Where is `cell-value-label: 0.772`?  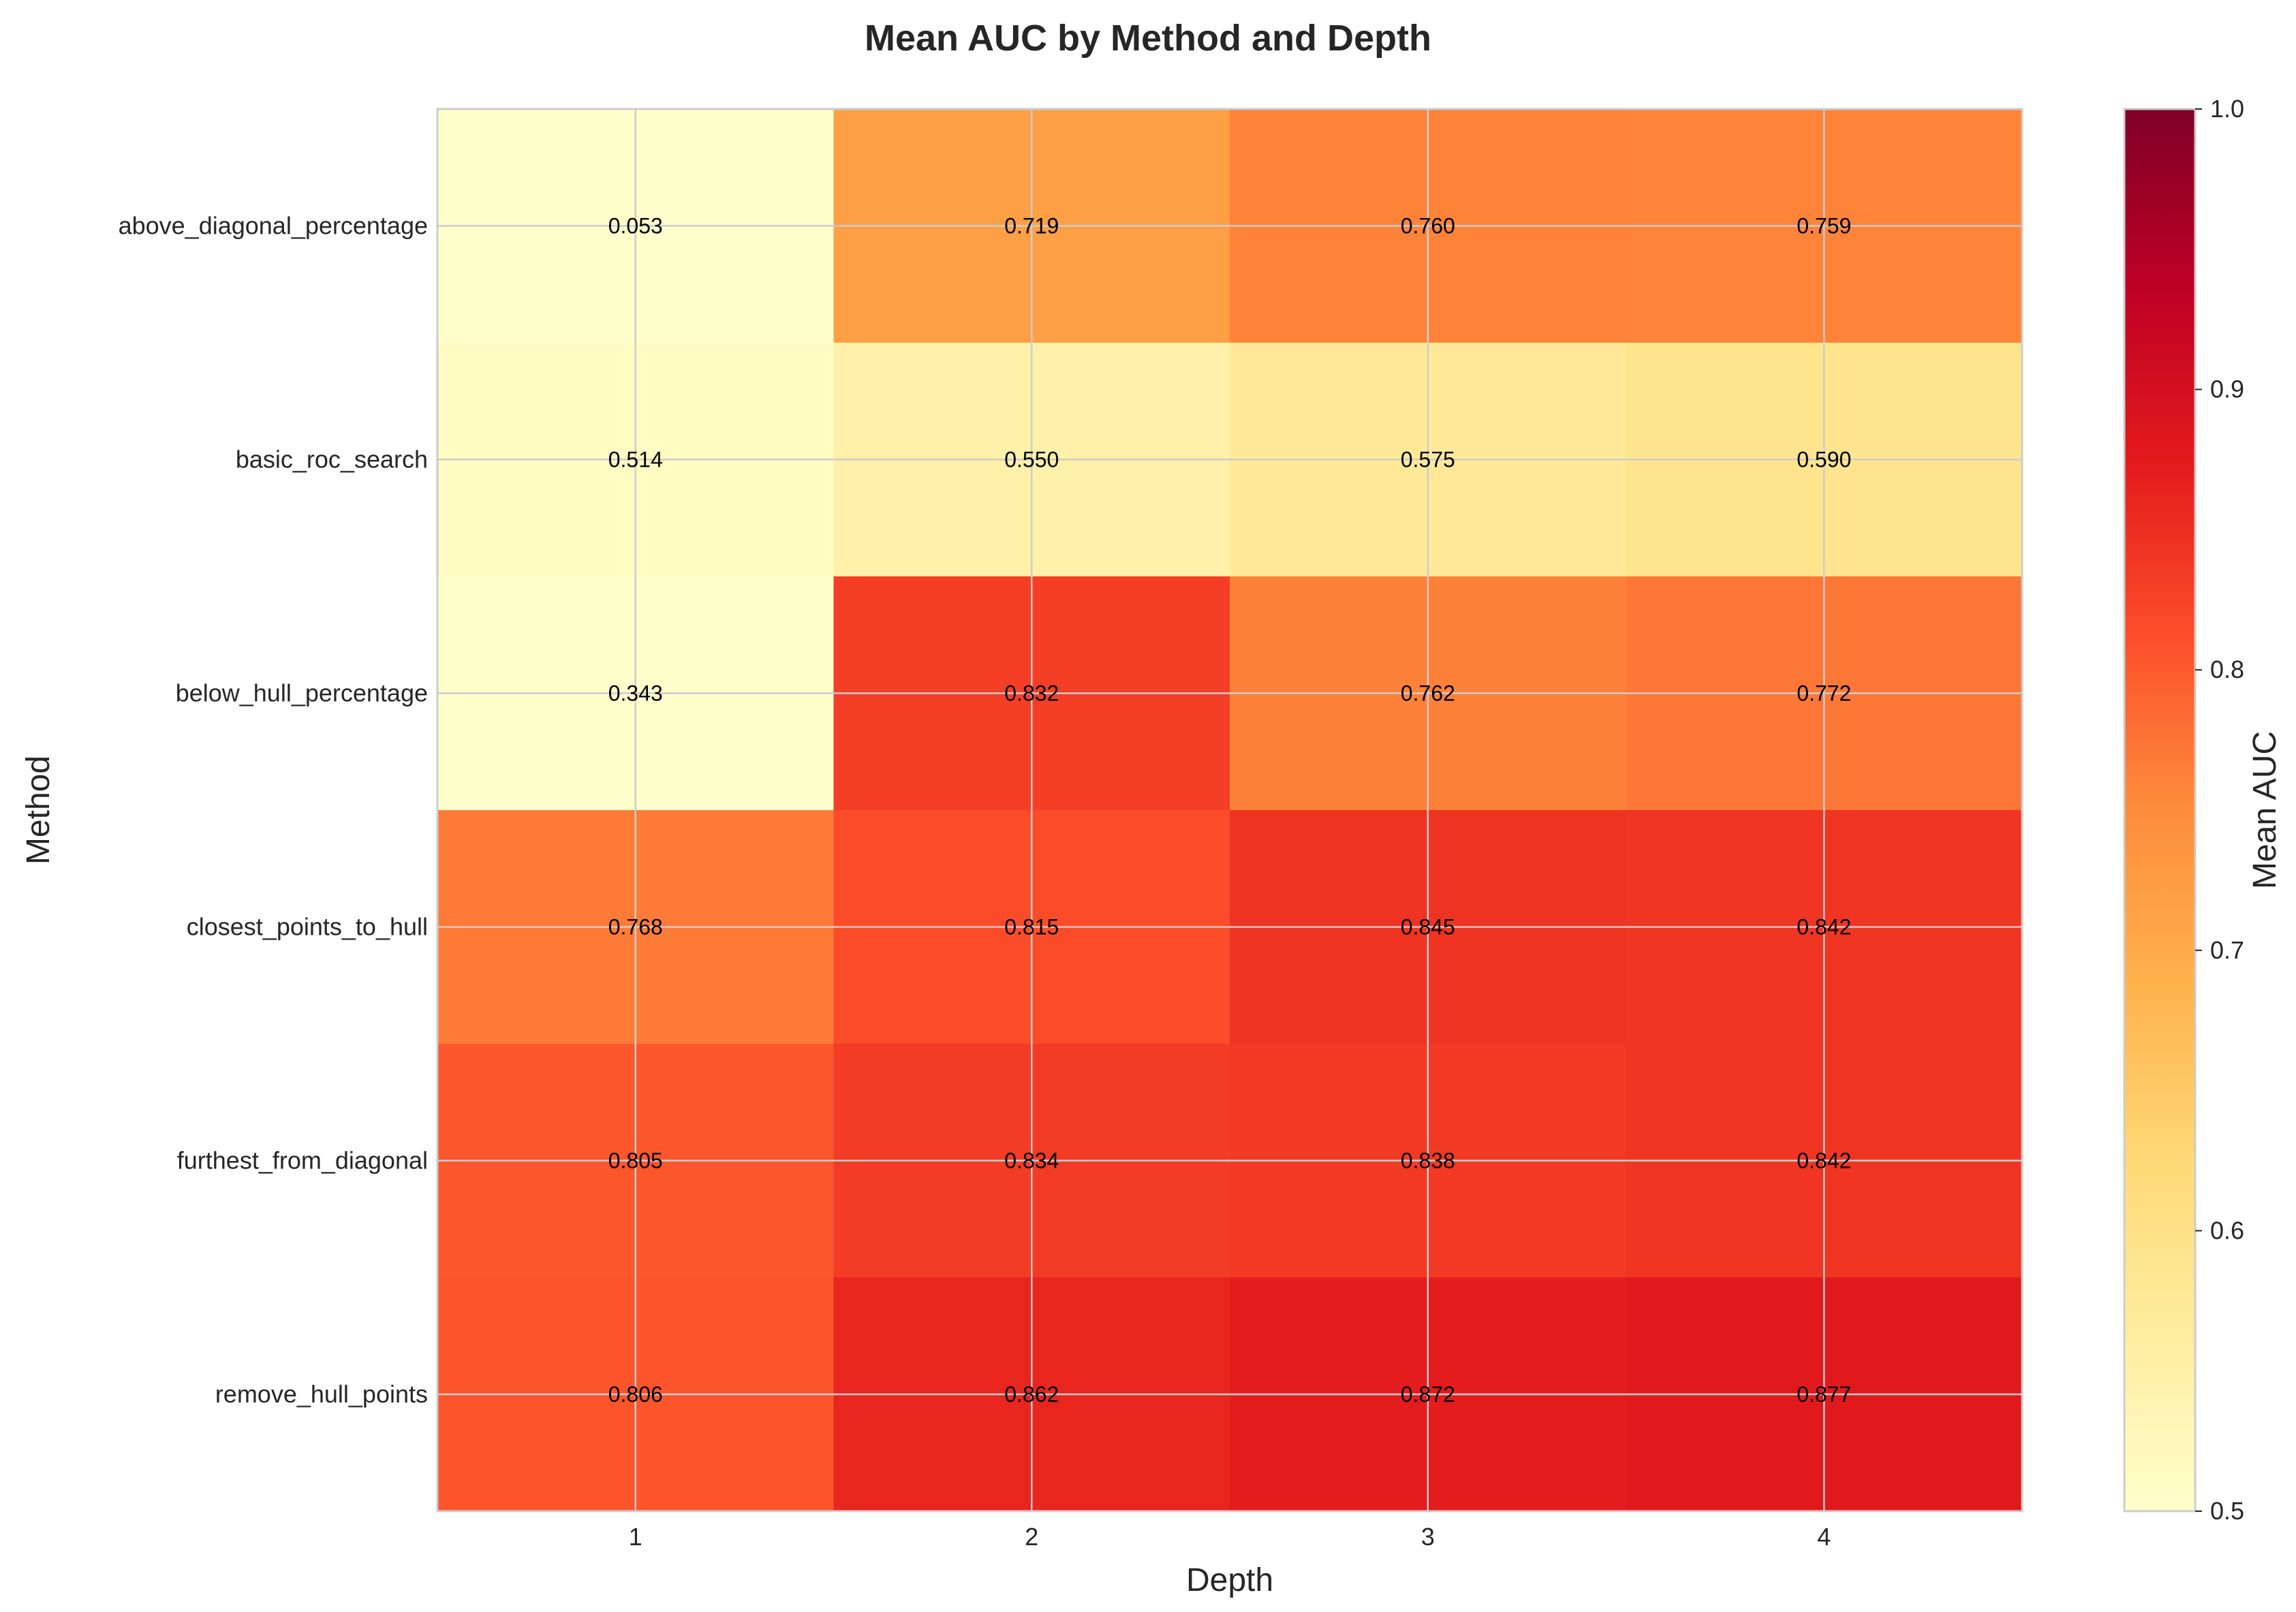
cell-value-label: 0.772 is located at coordinates (1824, 693).